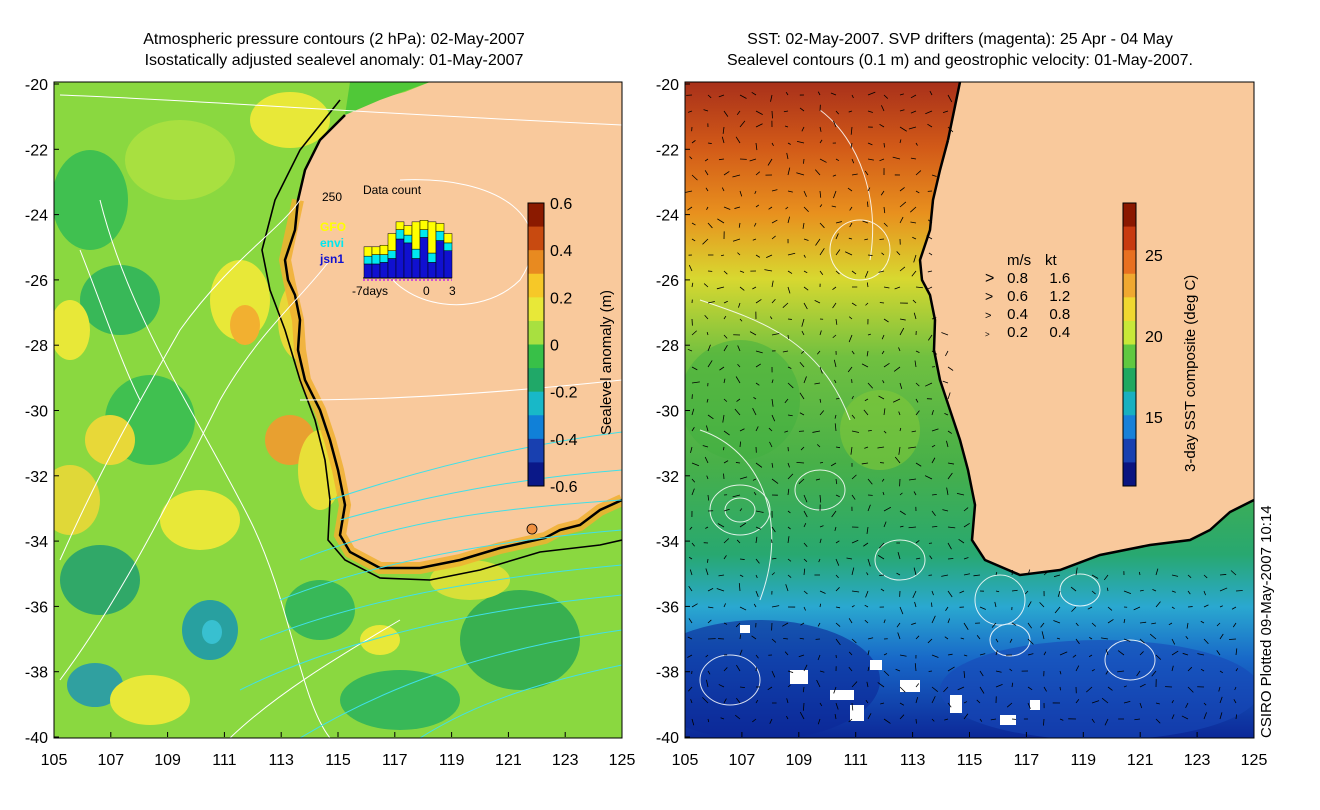  Describe the element at coordinates (561, 204) in the screenshot. I see `colorbar-tick-label: 0.6` at that location.